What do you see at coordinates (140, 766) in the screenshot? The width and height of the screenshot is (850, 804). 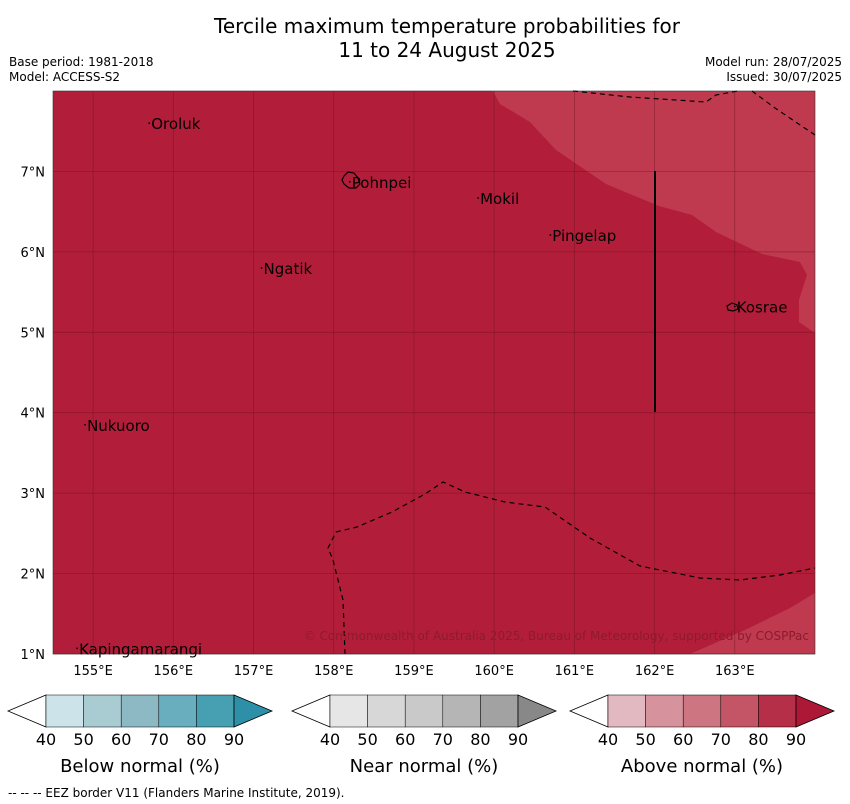 I see `colorbar-label: Below normal (%)` at bounding box center [140, 766].